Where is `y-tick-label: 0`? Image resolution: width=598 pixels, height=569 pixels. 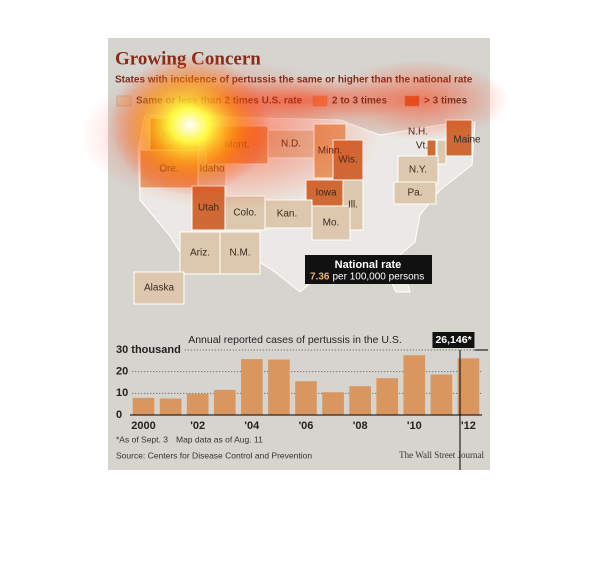
y-tick-label: 0 is located at coordinates (119, 415).